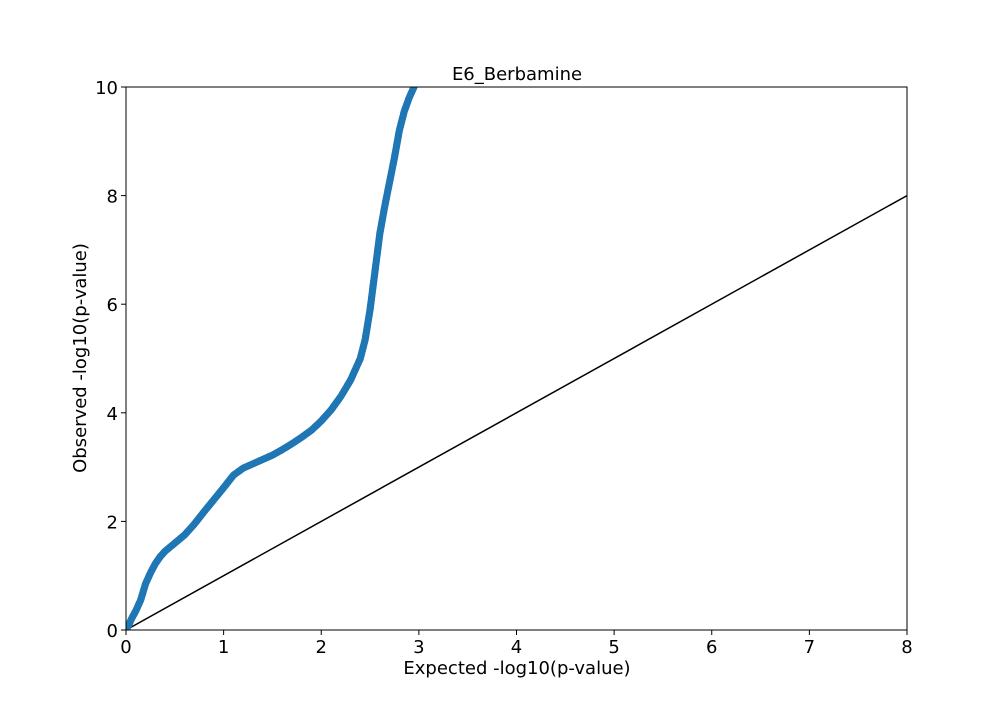 This screenshot has width=1008, height=720. What do you see at coordinates (80, 358) in the screenshot?
I see `y-axis-label: Observed -log10(p-value)` at bounding box center [80, 358].